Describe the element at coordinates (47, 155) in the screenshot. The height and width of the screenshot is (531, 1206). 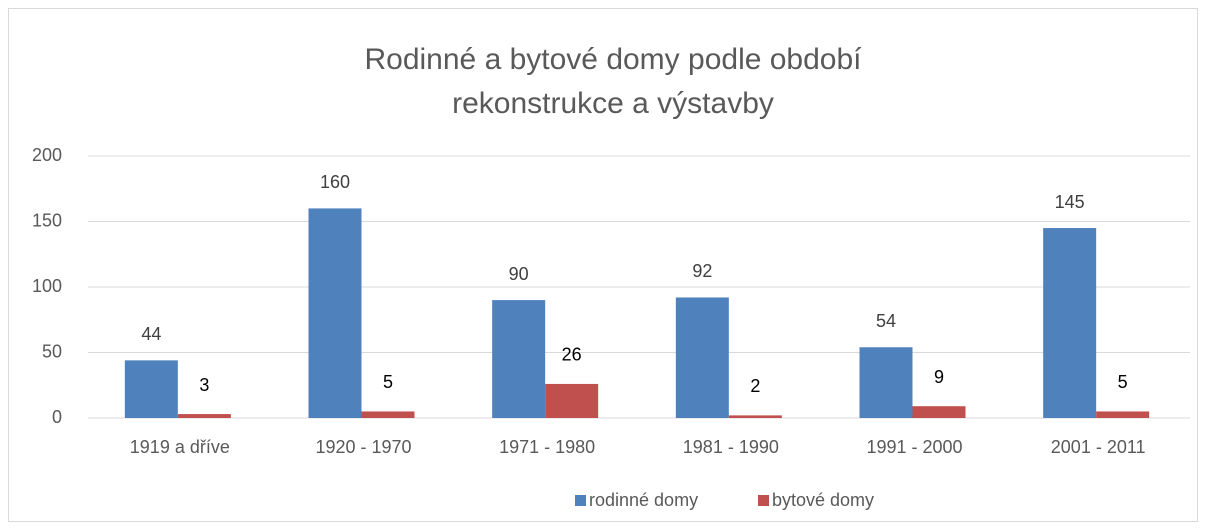
I see `y-tick-label: 200` at that location.